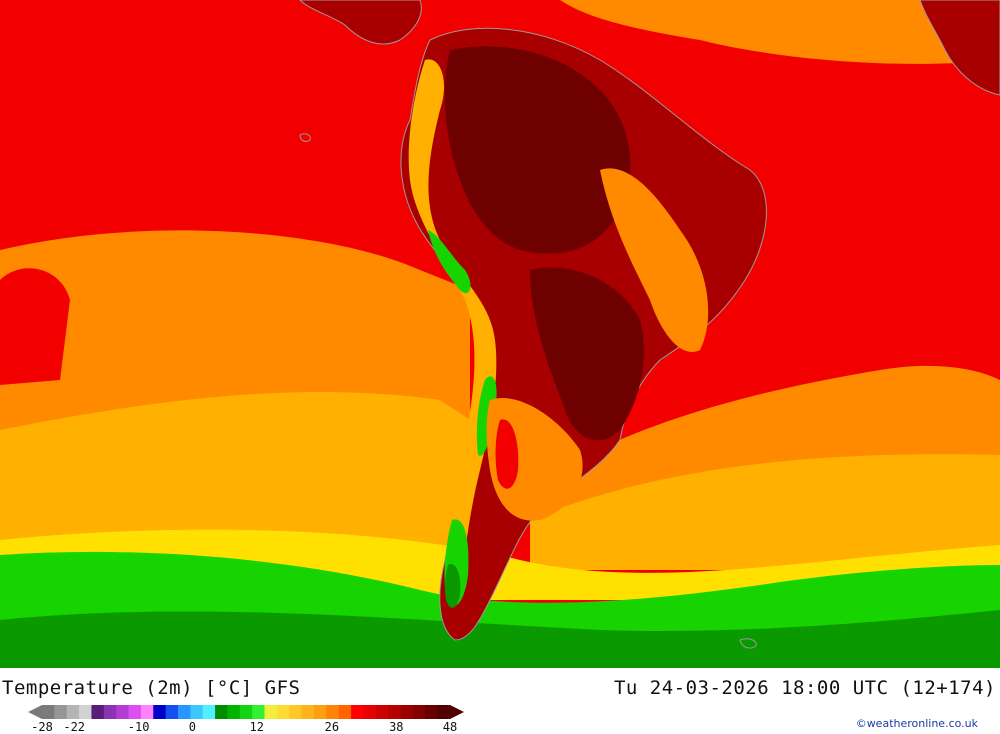  What do you see at coordinates (35, 712) in the screenshot?
I see `colorbar-min-arrow` at bounding box center [35, 712].